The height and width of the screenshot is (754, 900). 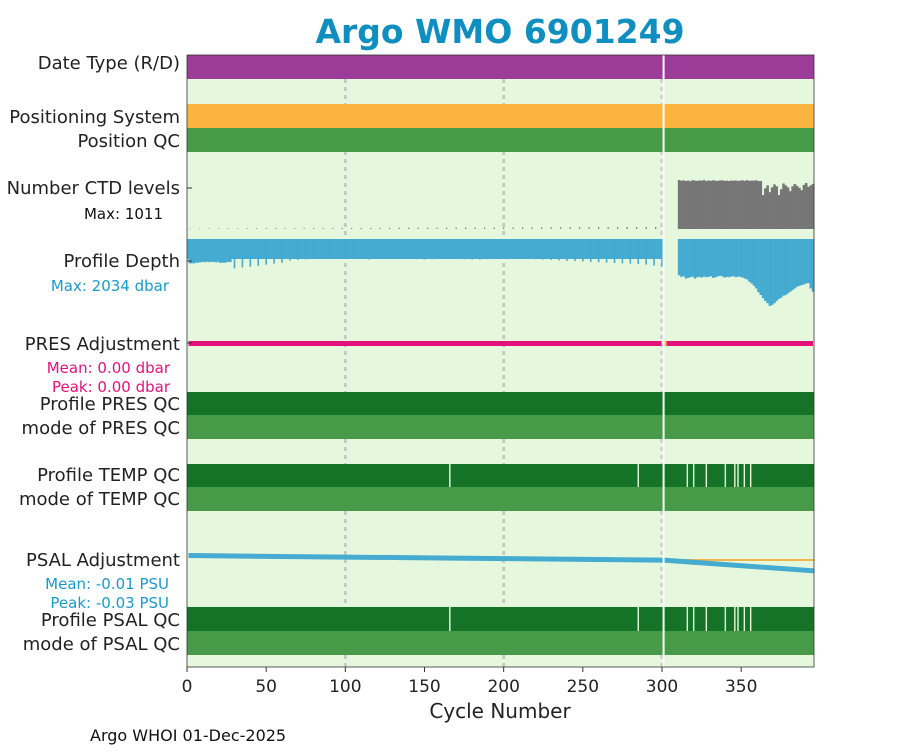 What do you see at coordinates (345, 687) in the screenshot?
I see `x-tick-label-100: 100` at bounding box center [345, 687].